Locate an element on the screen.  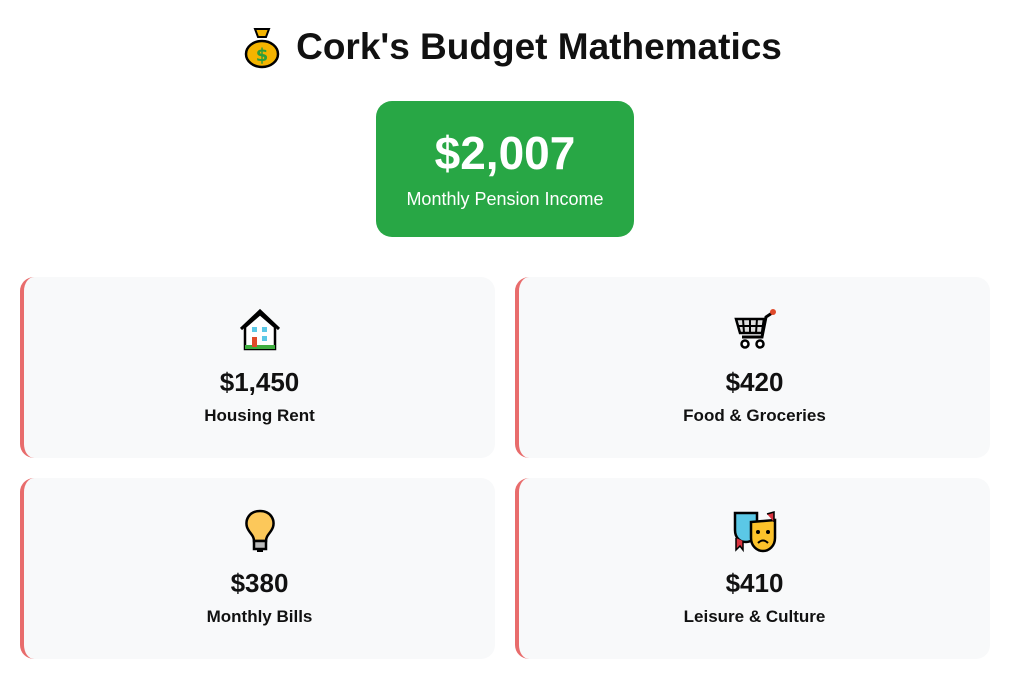
expense-card-leisure: $410 Leisure & Culture is located at coordinates (752, 568).